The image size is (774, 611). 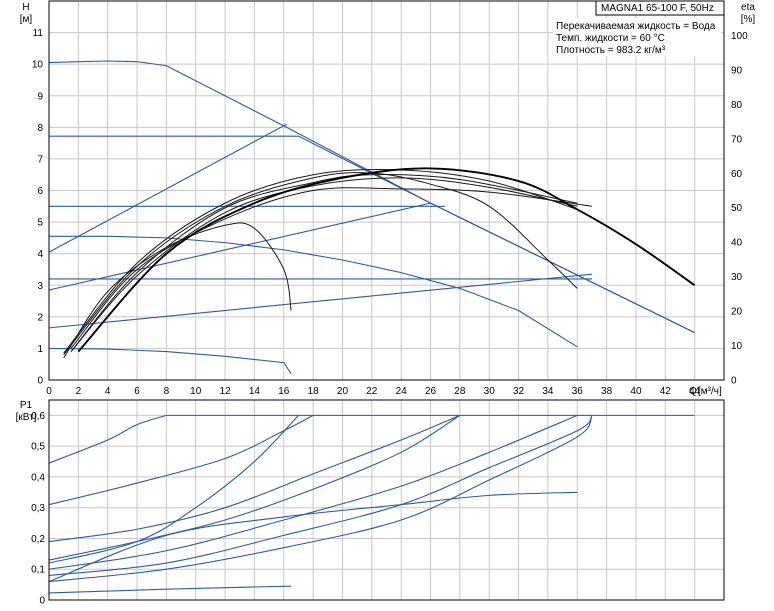 I want to click on p1-tick-label: 0,6, so click(x=38, y=416).